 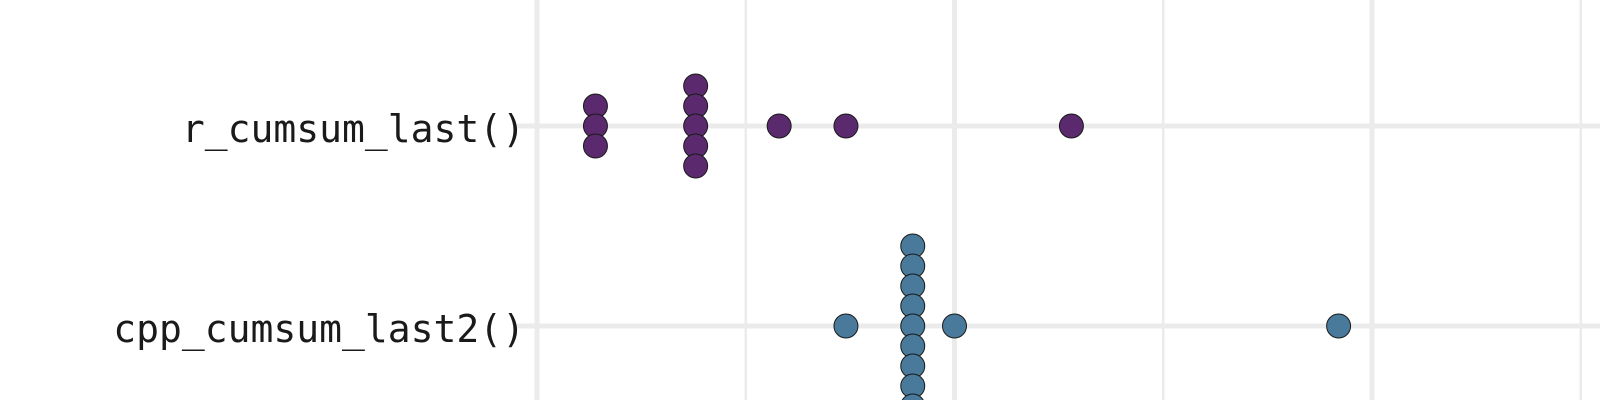 What do you see at coordinates (319, 329) in the screenshot?
I see `category-label-cpp-cumsum-last2: cpp_cumsum_last2()` at bounding box center [319, 329].